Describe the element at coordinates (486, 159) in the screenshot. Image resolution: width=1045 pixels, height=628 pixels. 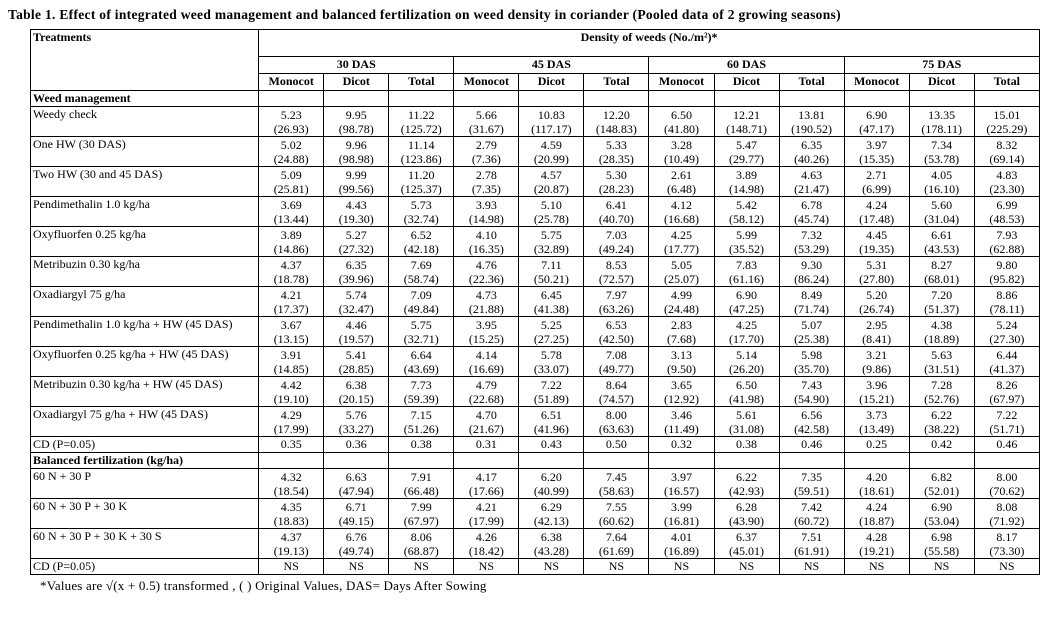
I see `original-value: (7.36)` at that location.